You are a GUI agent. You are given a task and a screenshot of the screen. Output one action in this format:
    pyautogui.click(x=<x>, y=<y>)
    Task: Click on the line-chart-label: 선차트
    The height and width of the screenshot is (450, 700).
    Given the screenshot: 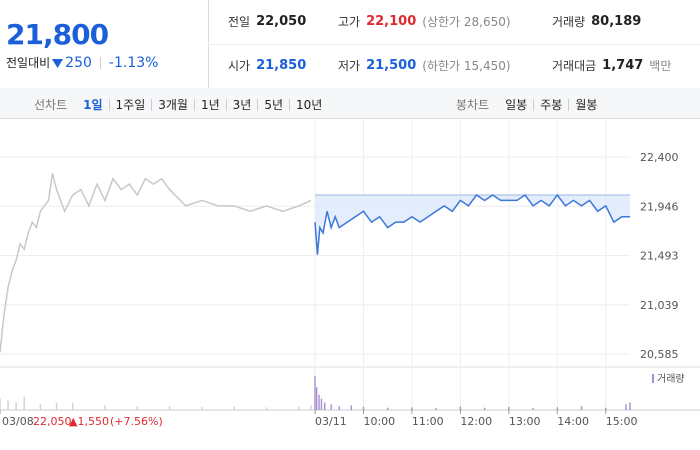 What is the action you would take?
    pyautogui.click(x=51, y=105)
    